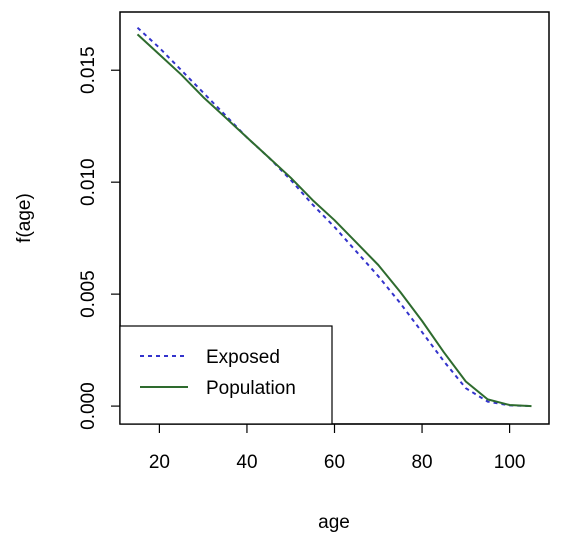 The width and height of the screenshot is (567, 541). What do you see at coordinates (88, 406) in the screenshot?
I see `y-tick-label-0.000: 0.000` at bounding box center [88, 406].